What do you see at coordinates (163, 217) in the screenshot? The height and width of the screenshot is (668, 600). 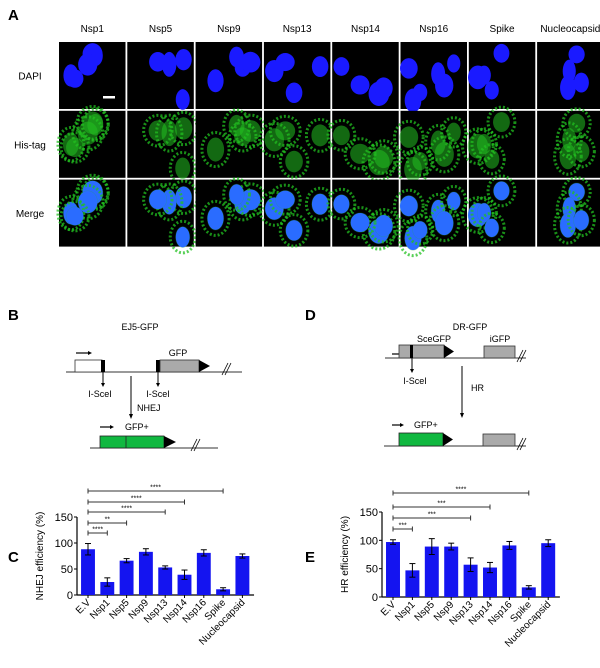 I see `micrograph-nsp5-merge` at bounding box center [163, 217].